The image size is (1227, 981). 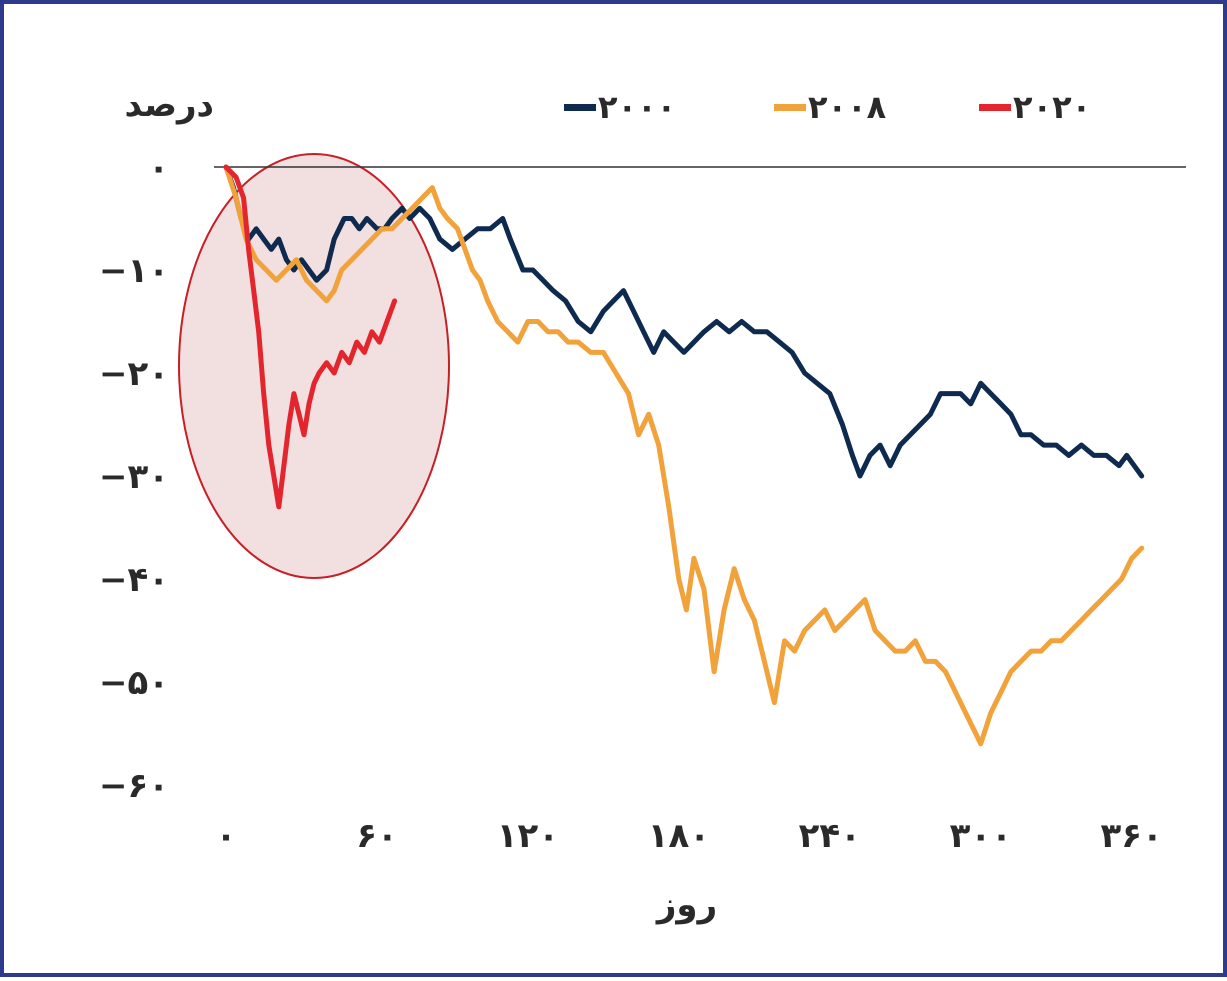 I want to click on legend: ۲۰۰۰ ۲۰۰۸ ۲۰۲۰, so click(x=827, y=107).